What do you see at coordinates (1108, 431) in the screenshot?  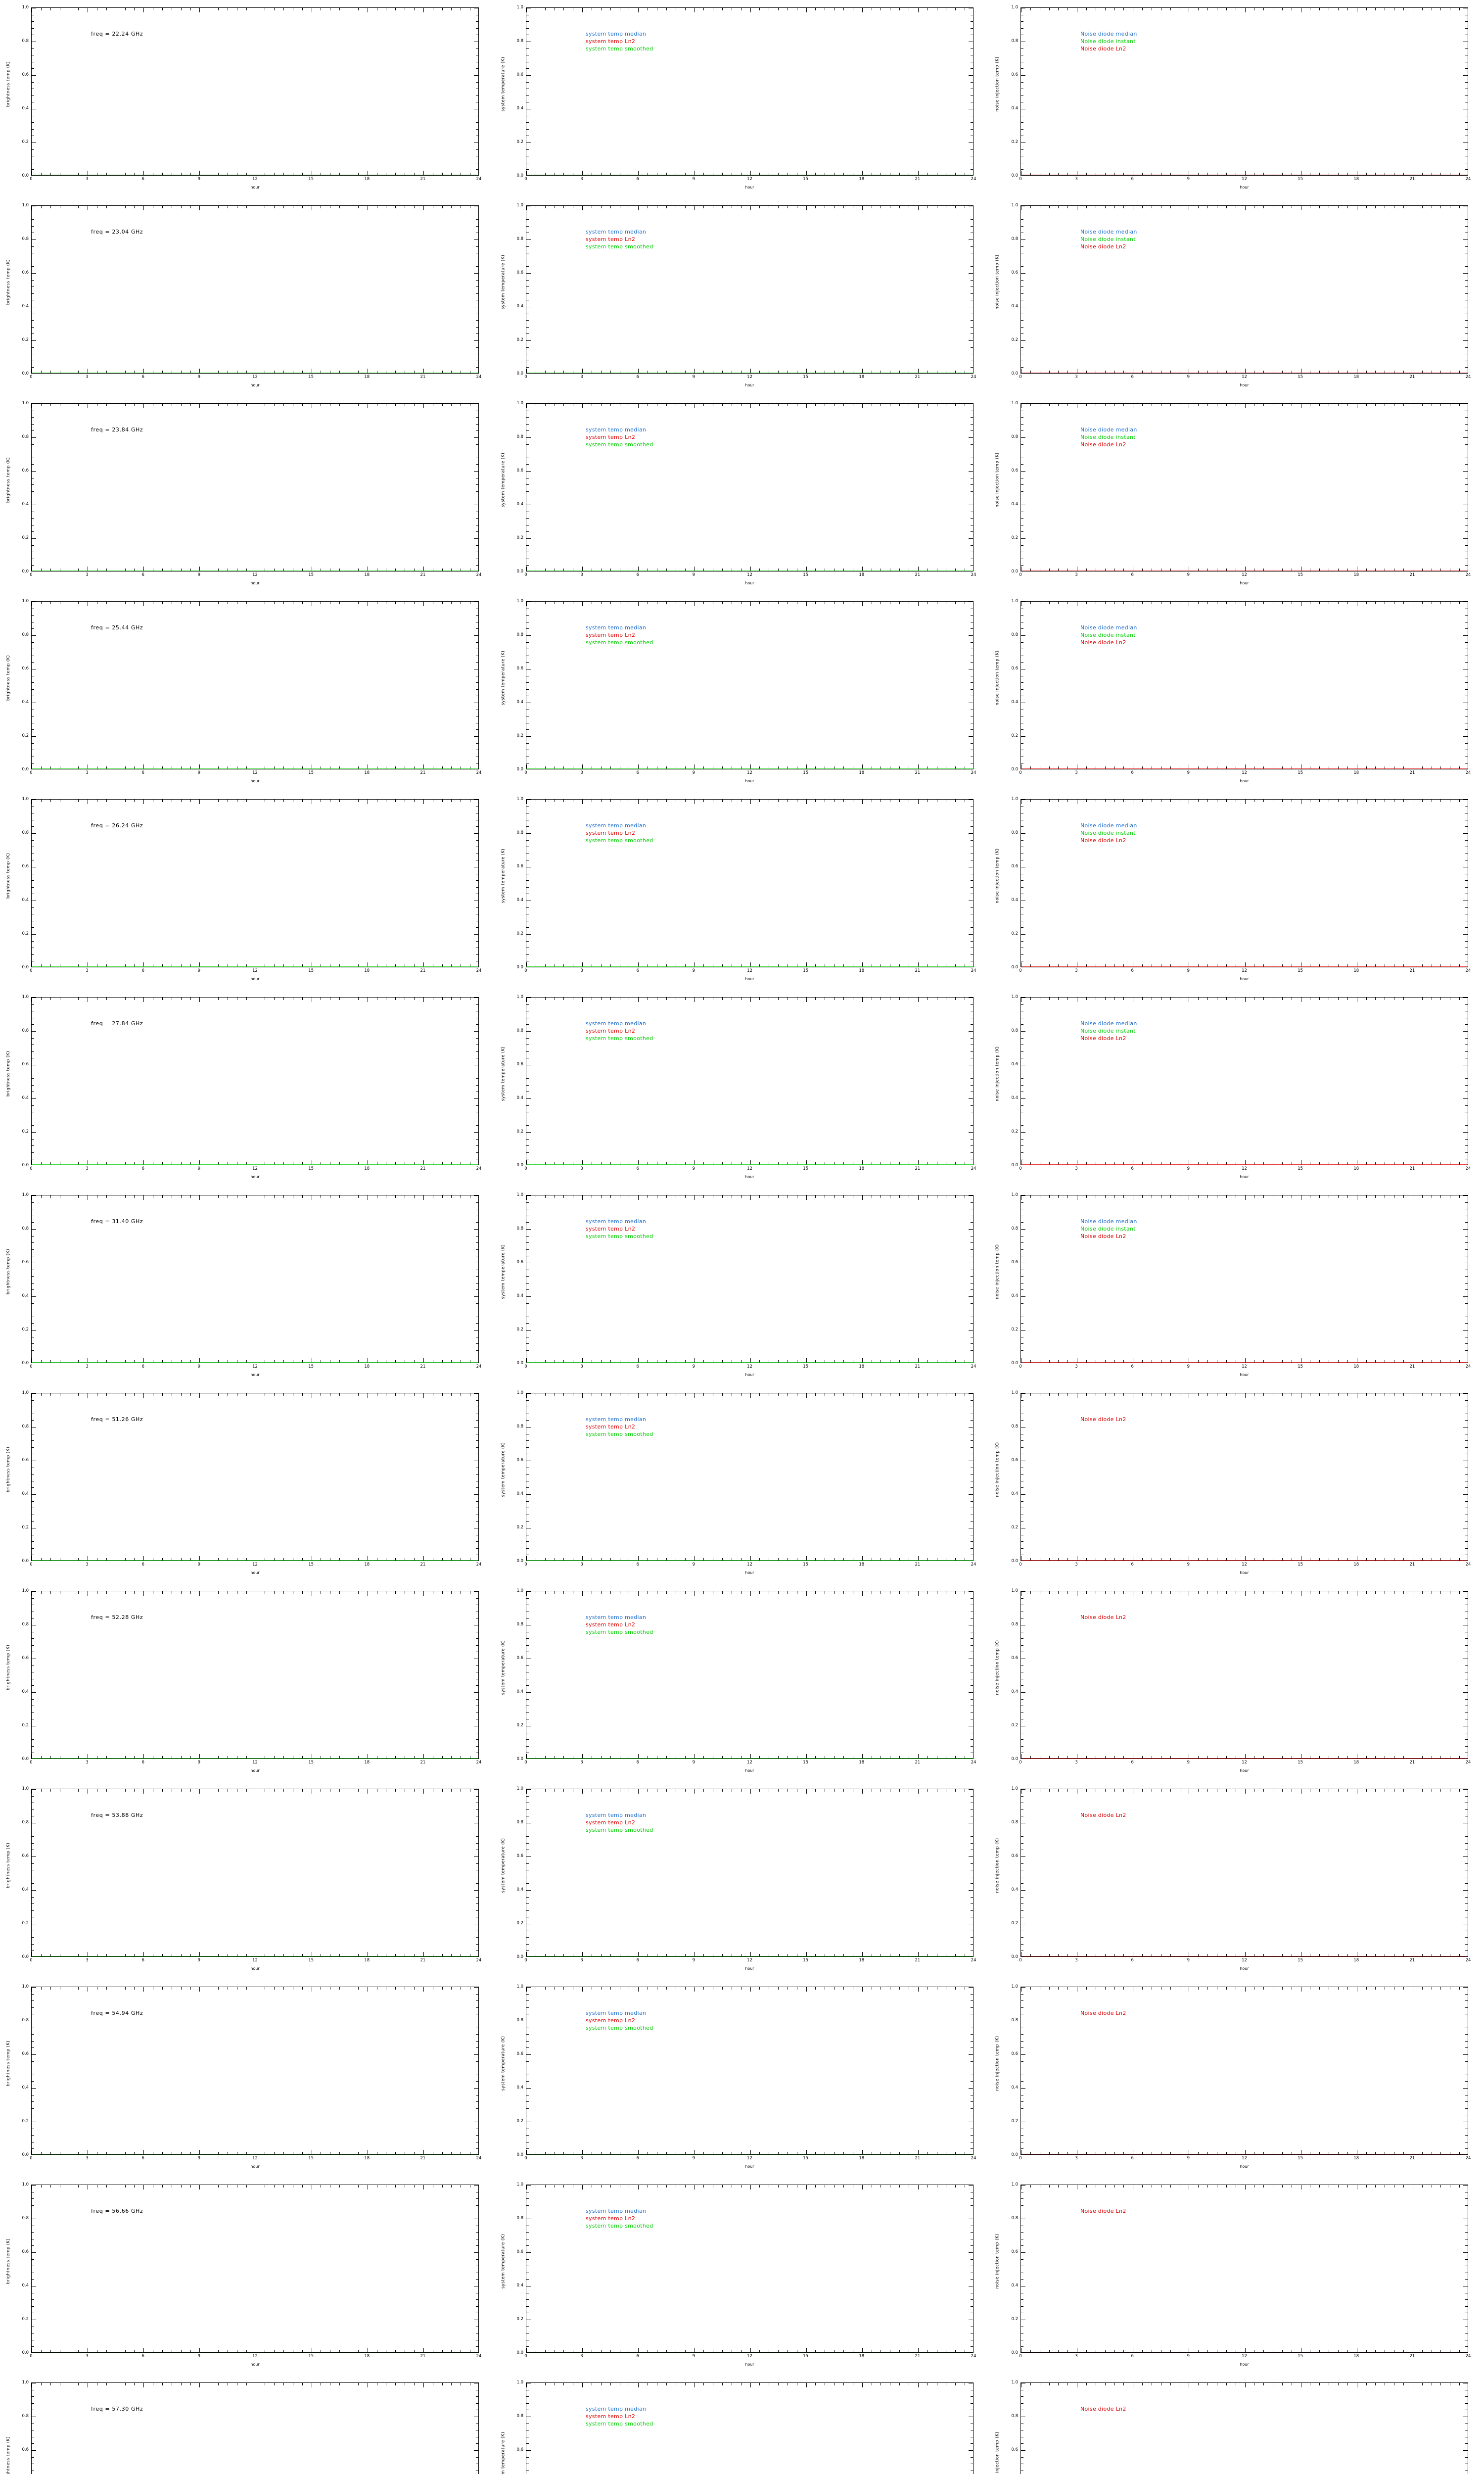 I see `legend-item: Noise diode median` at bounding box center [1108, 431].